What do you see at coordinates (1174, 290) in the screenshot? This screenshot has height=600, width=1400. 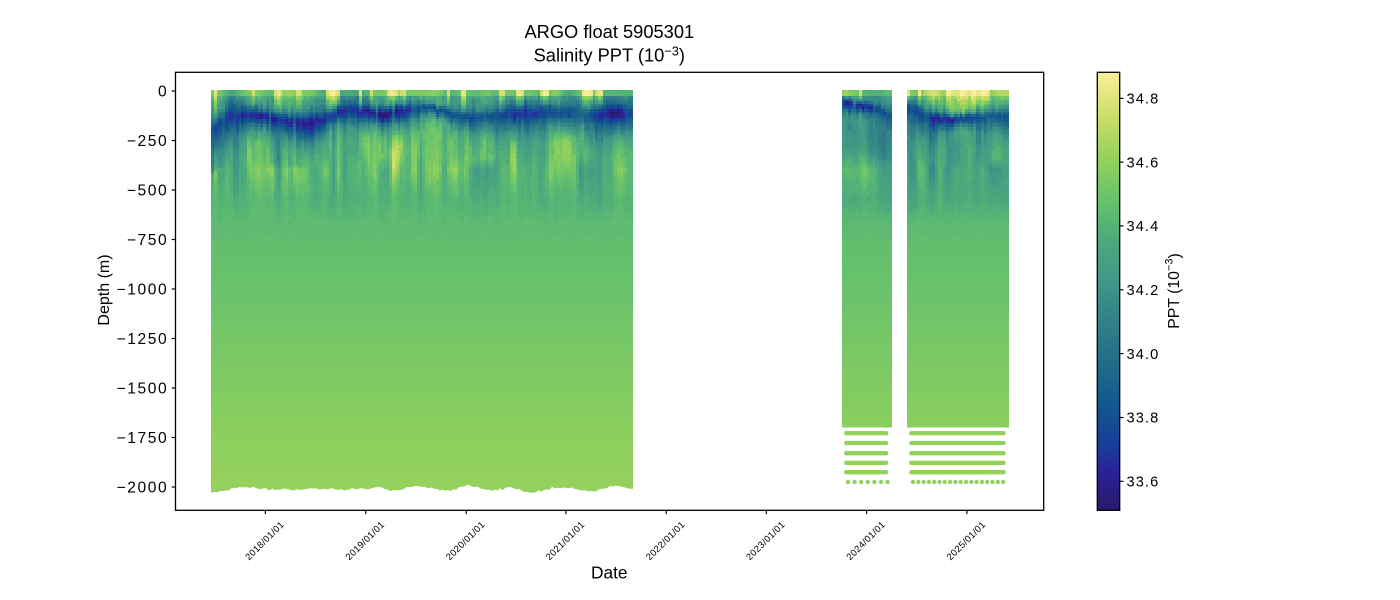 I see `svg-text: PPT (10−3)` at bounding box center [1174, 290].